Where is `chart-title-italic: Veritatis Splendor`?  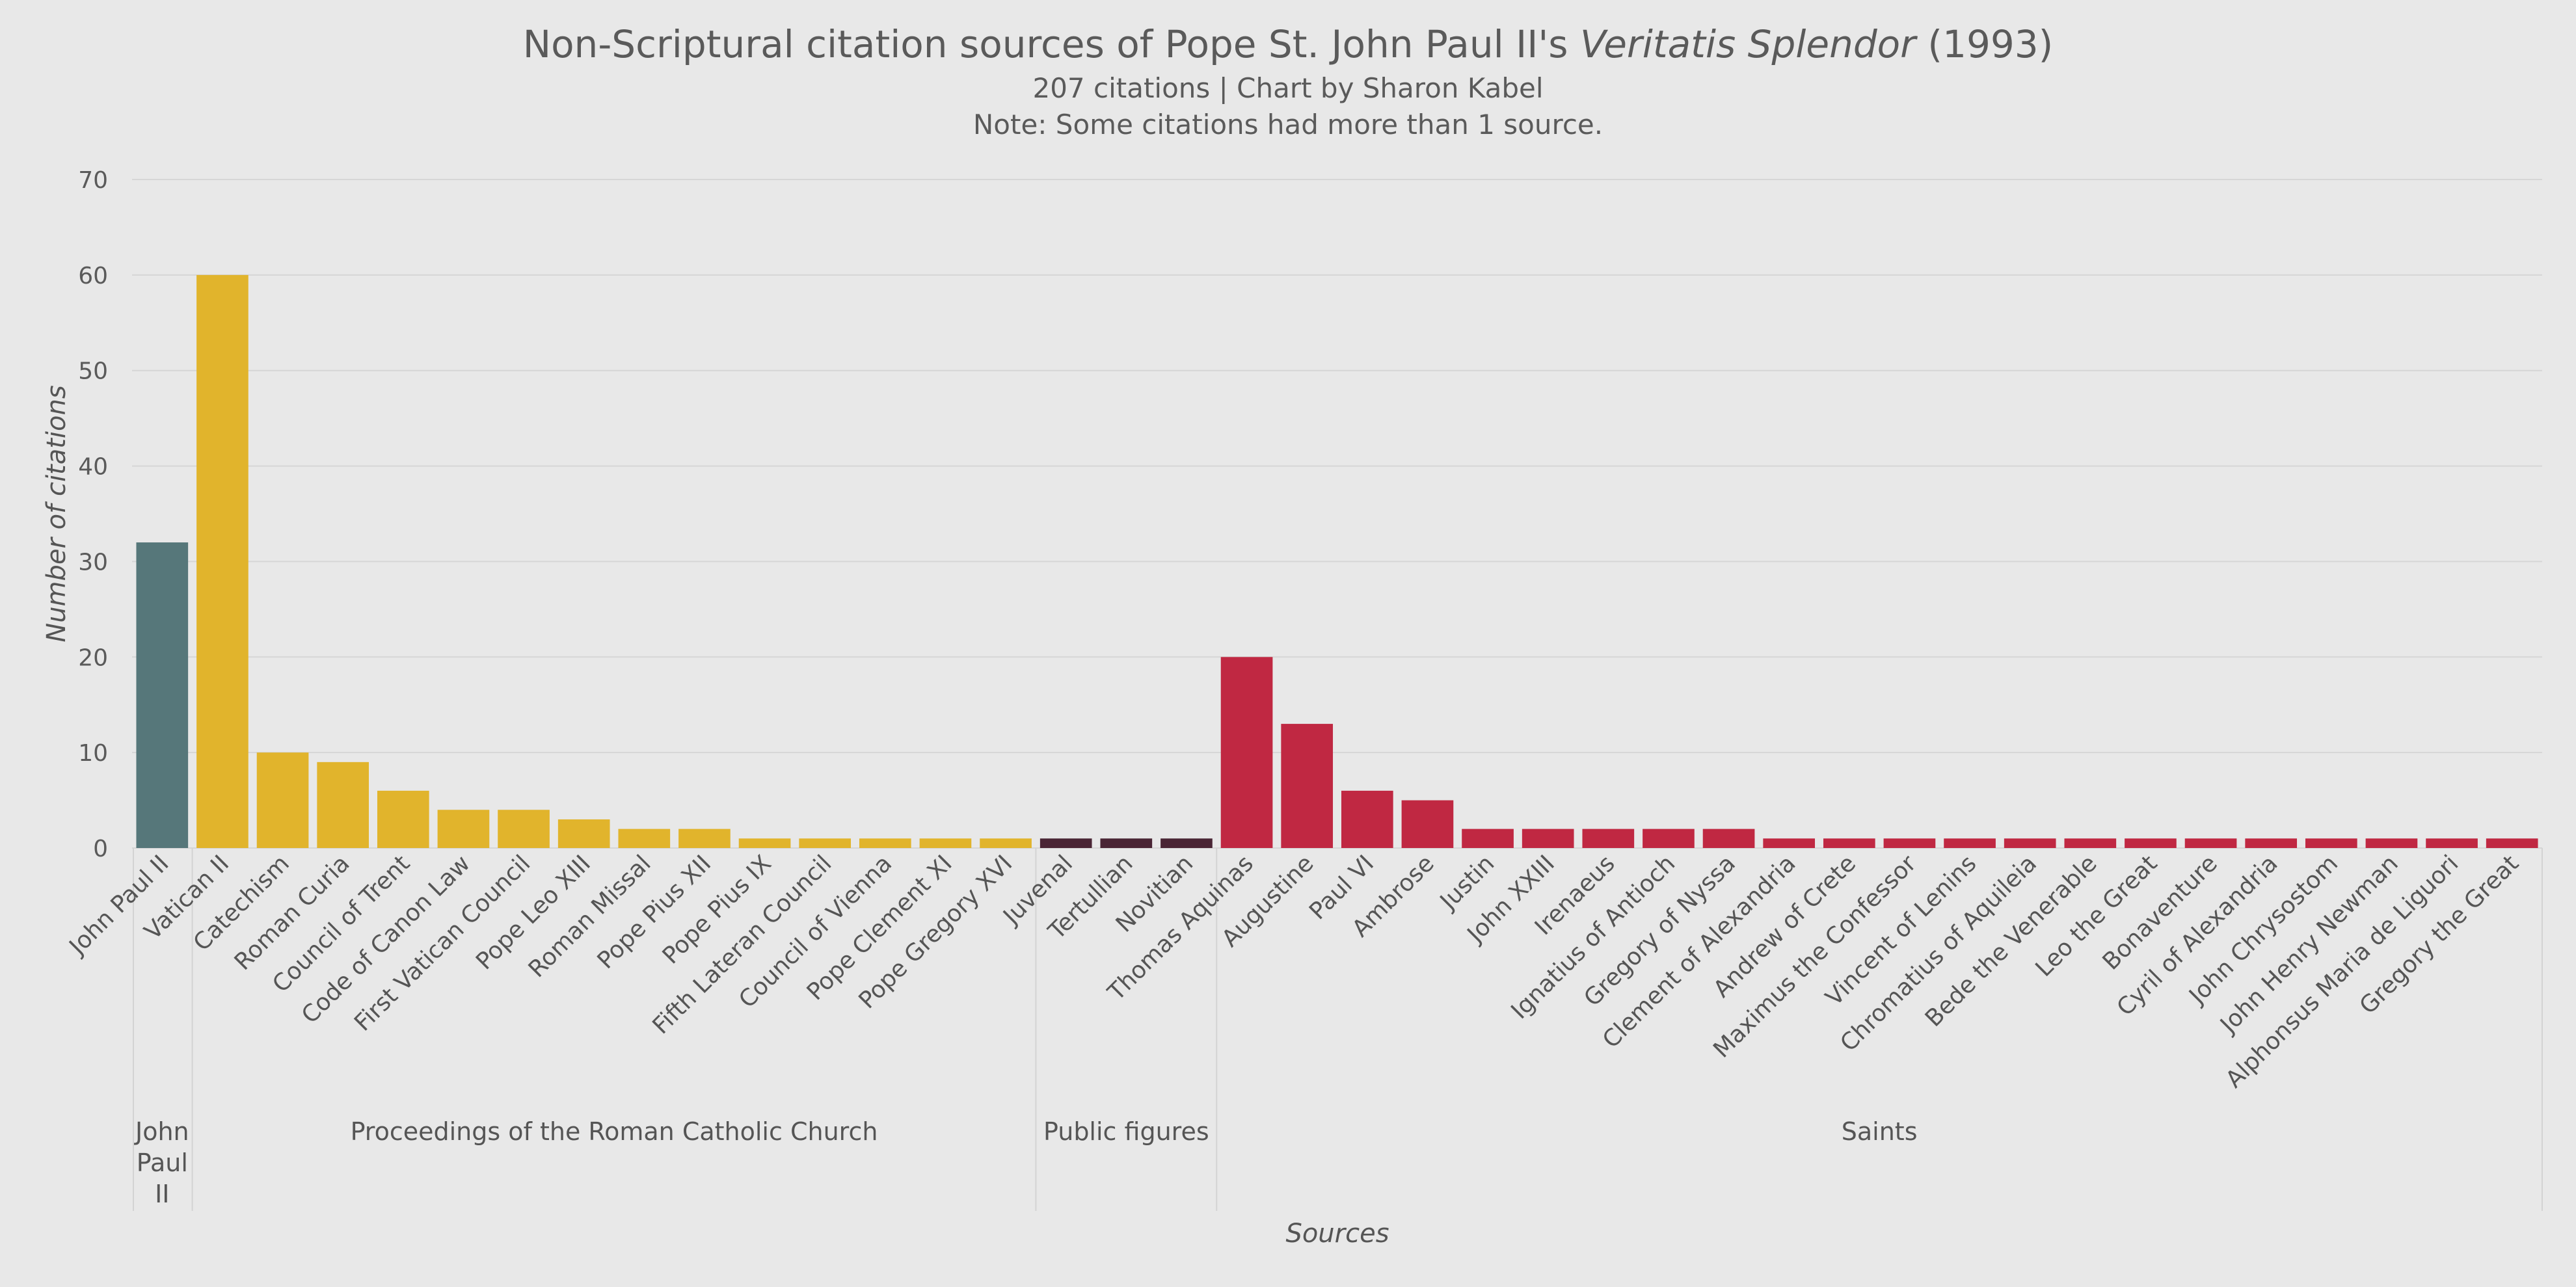 chart-title-italic: Veritatis Splendor is located at coordinates (1747, 44).